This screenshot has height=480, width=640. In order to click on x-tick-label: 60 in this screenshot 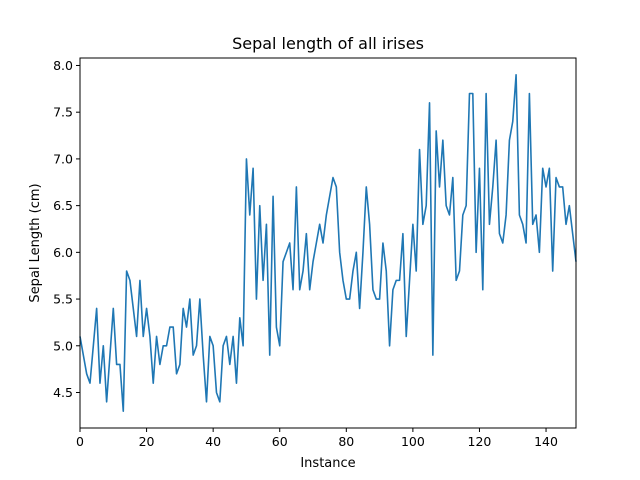, I will do `click(280, 441)`.